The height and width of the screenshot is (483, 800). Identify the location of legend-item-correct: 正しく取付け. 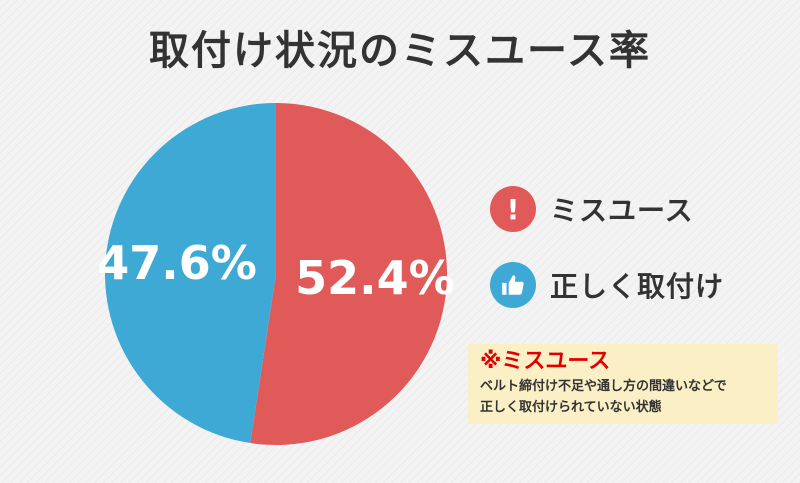
(607, 285).